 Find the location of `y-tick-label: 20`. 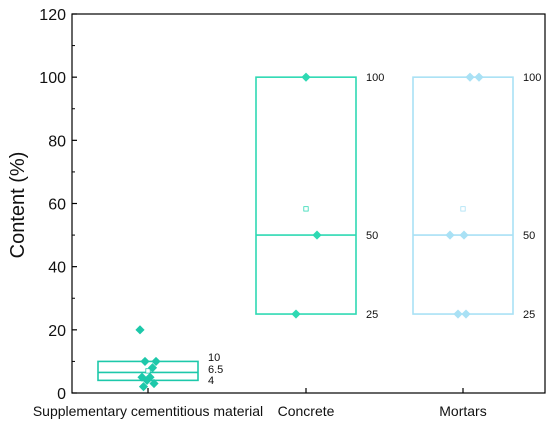

y-tick-label: 20 is located at coordinates (57, 331).